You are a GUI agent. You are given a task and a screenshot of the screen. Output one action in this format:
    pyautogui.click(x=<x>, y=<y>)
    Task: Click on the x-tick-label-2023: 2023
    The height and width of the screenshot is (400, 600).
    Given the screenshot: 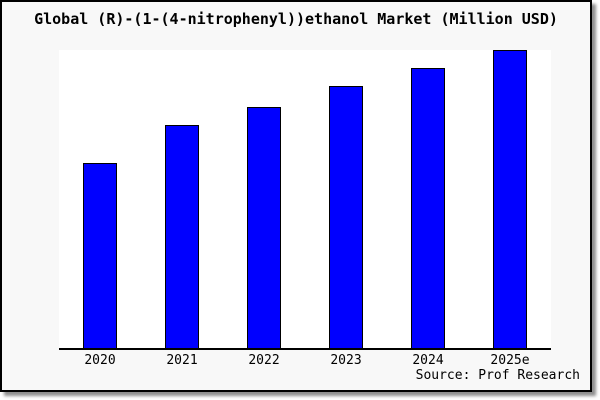 What is the action you would take?
    pyautogui.click(x=346, y=360)
    